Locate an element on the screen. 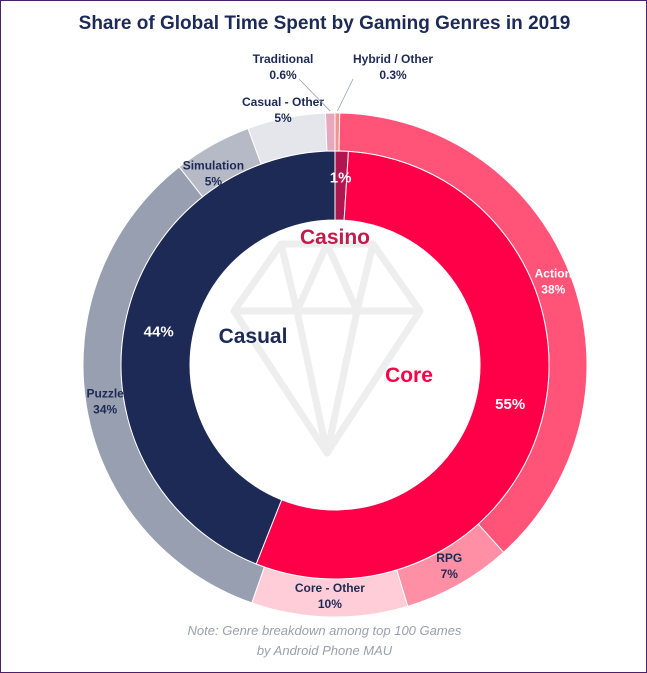 The image size is (647, 673). inner-value-core: 55% is located at coordinates (510, 404).